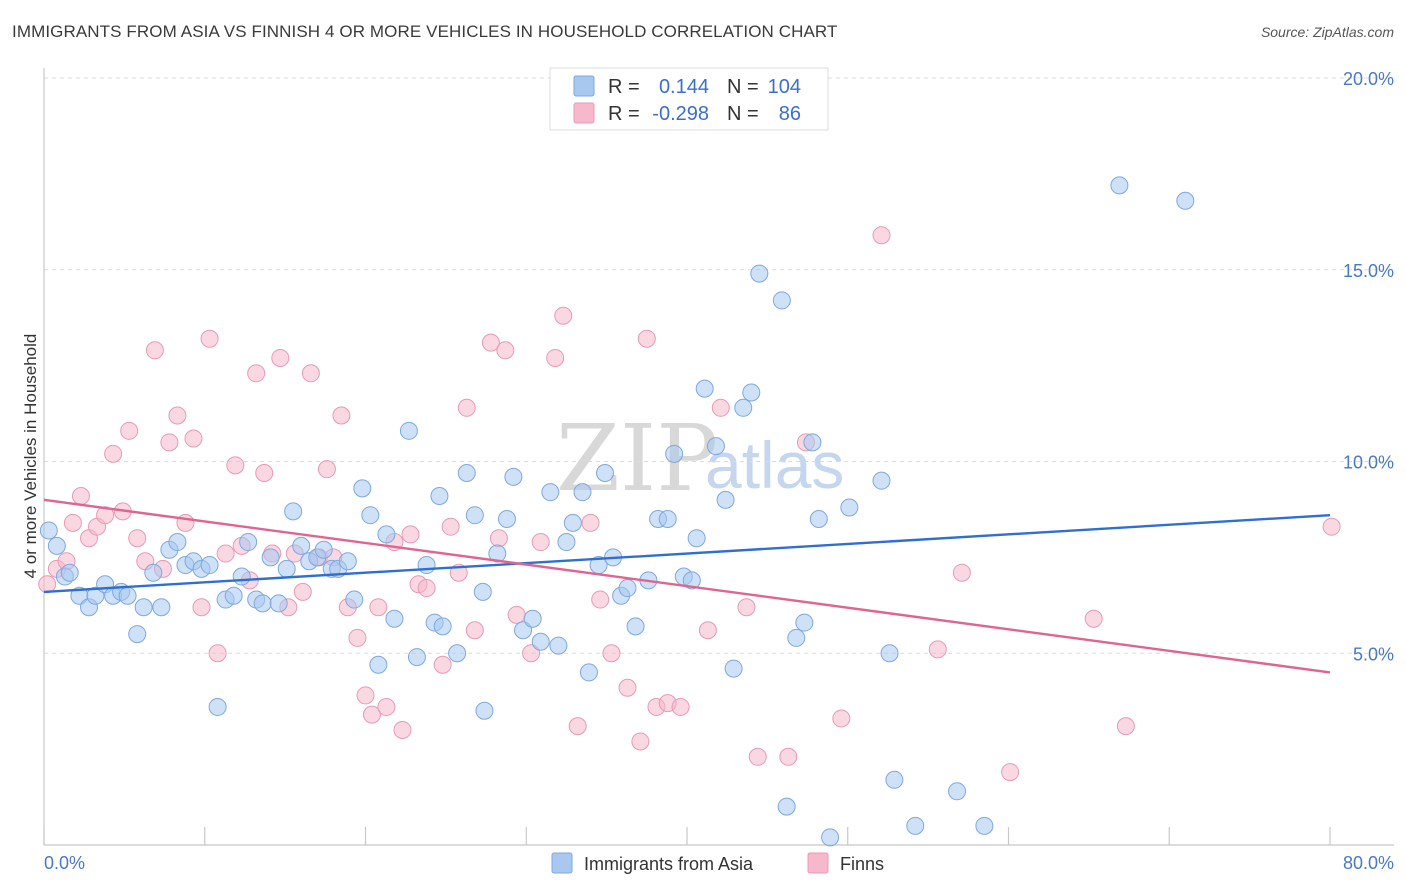  What do you see at coordinates (784, 87) in the screenshot?
I see `legend-n-value-asia: 104` at bounding box center [784, 87].